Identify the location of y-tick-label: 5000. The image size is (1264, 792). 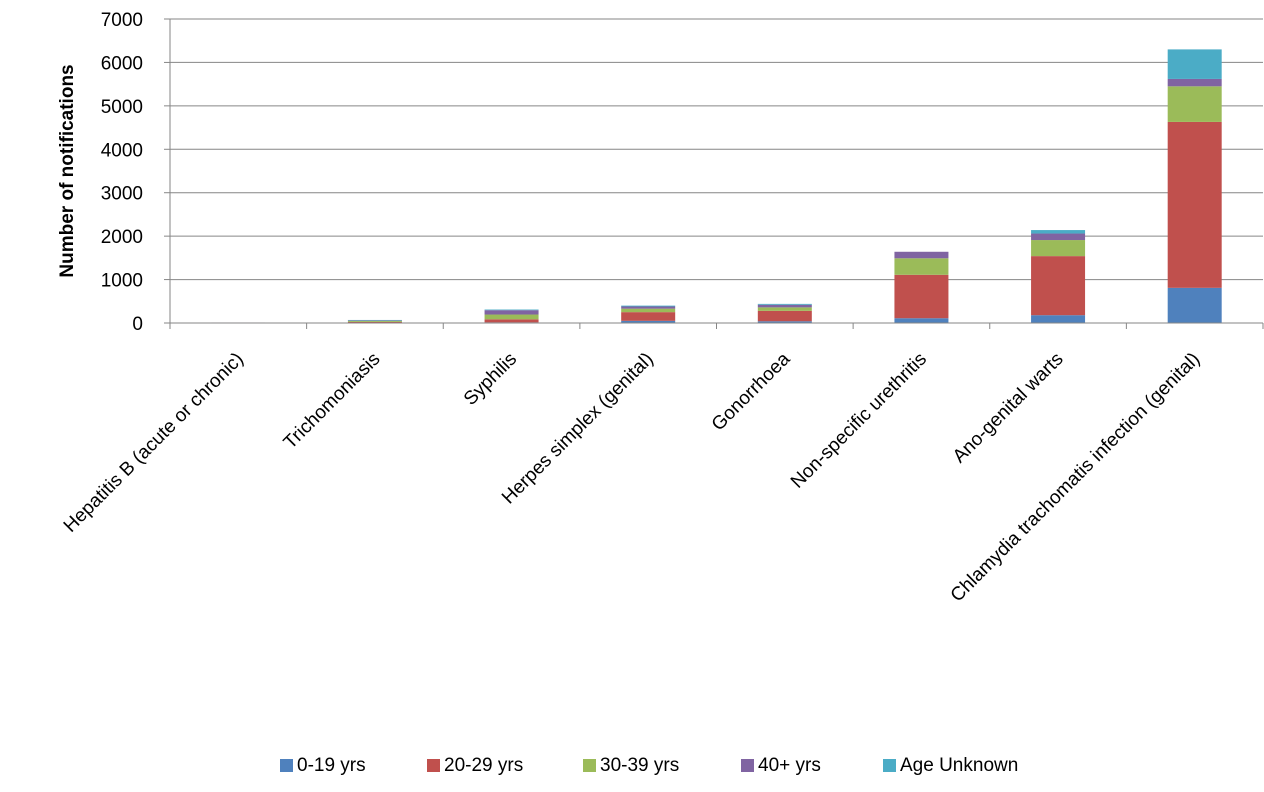
(122, 107).